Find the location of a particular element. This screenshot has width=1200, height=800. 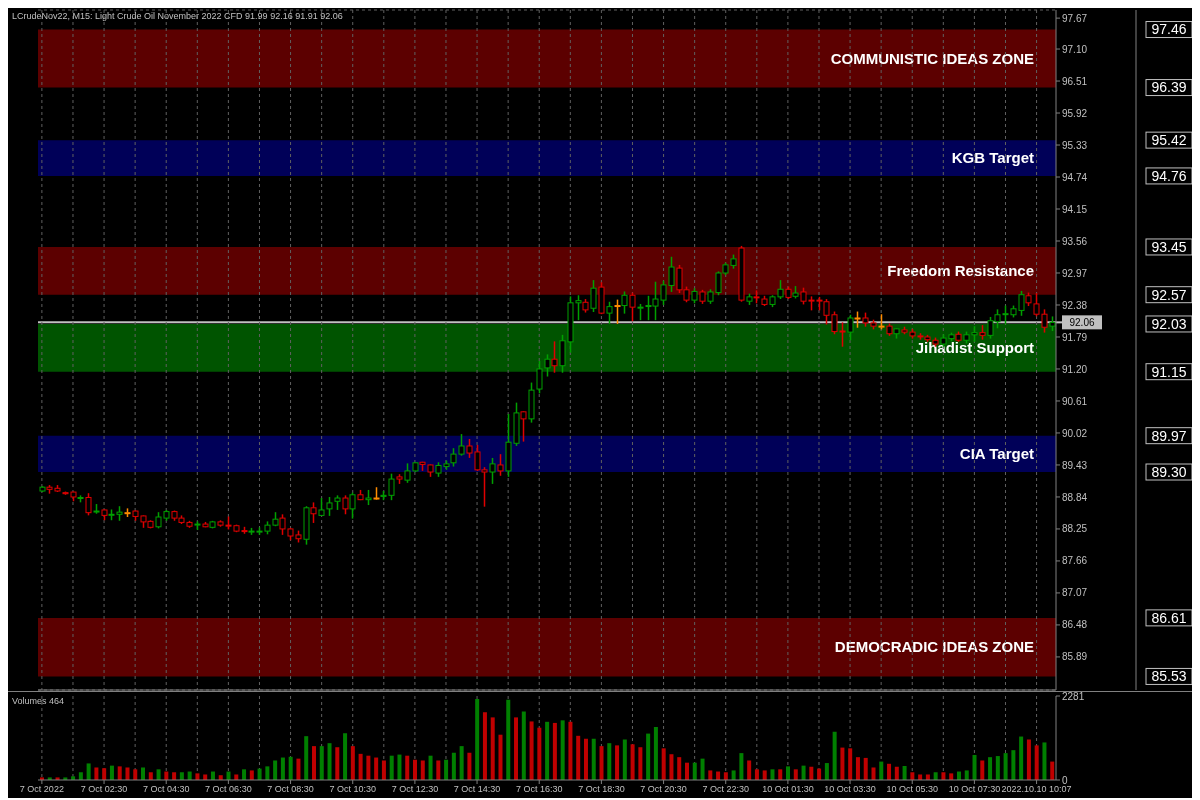

chart-title: LCrudeNov22, M15: Light Crude Oil November 2022 CFD 91.99 92.16 91.91 92.06 is located at coordinates (177, 16).